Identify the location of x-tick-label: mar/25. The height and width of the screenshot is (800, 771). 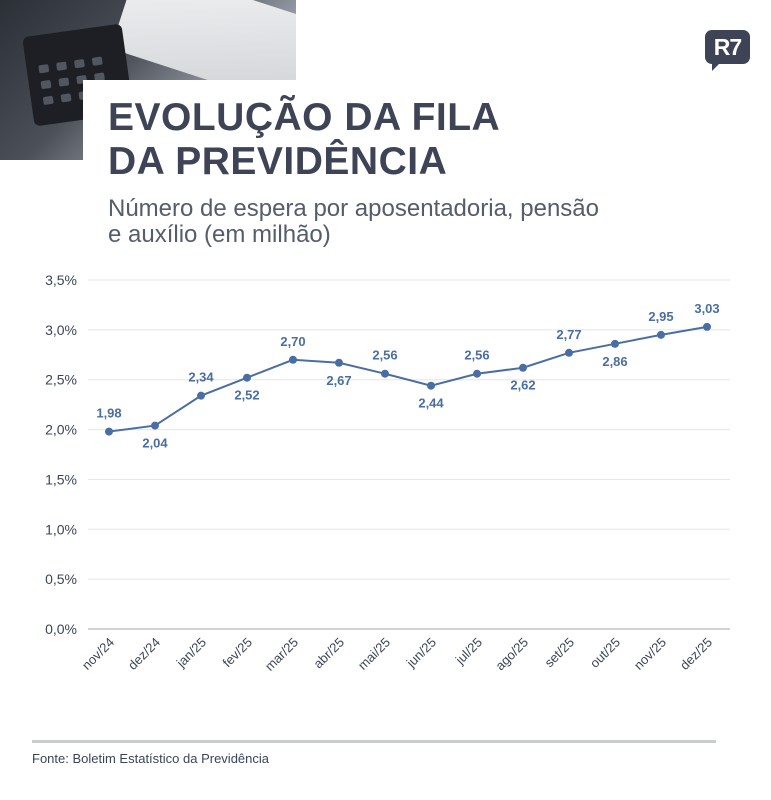
(281, 654).